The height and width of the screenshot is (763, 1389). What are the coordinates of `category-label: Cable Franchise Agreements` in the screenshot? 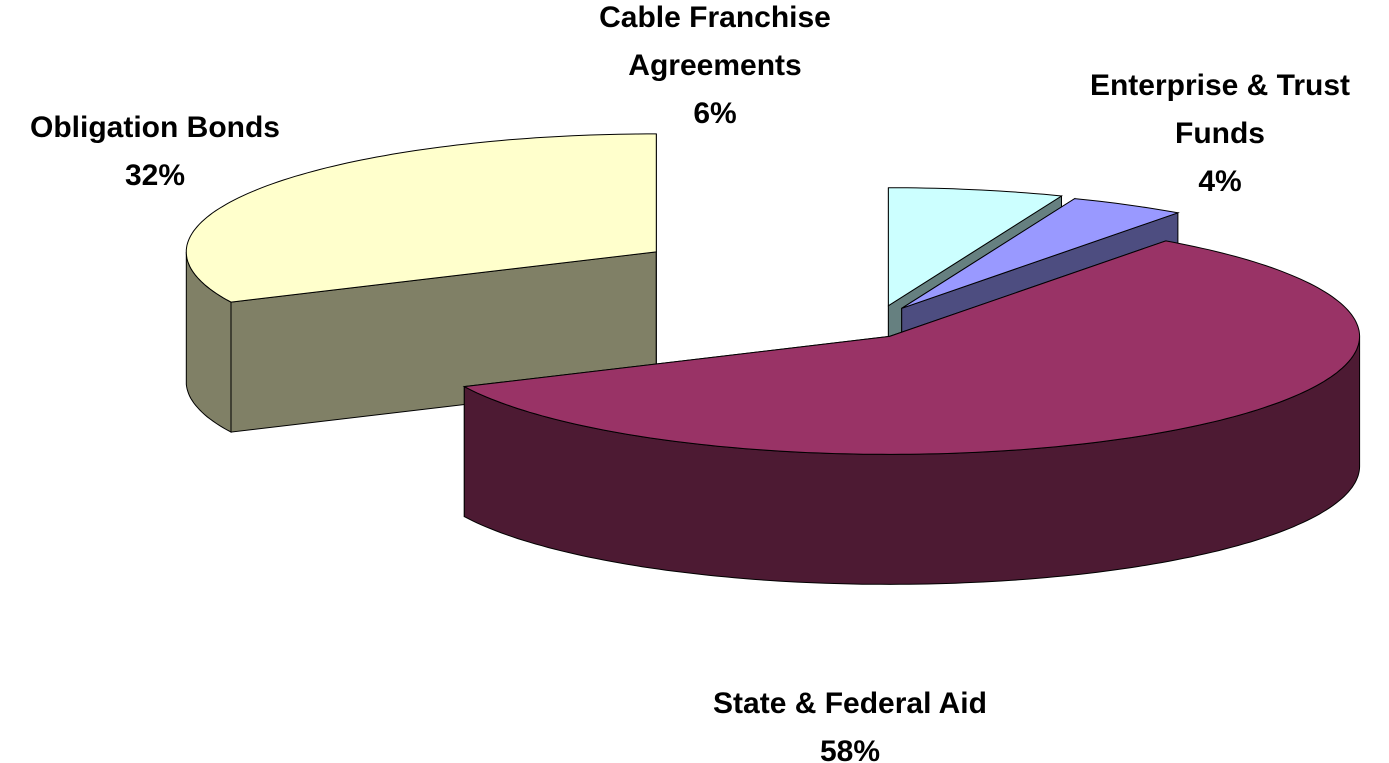 It's located at (715, 41).